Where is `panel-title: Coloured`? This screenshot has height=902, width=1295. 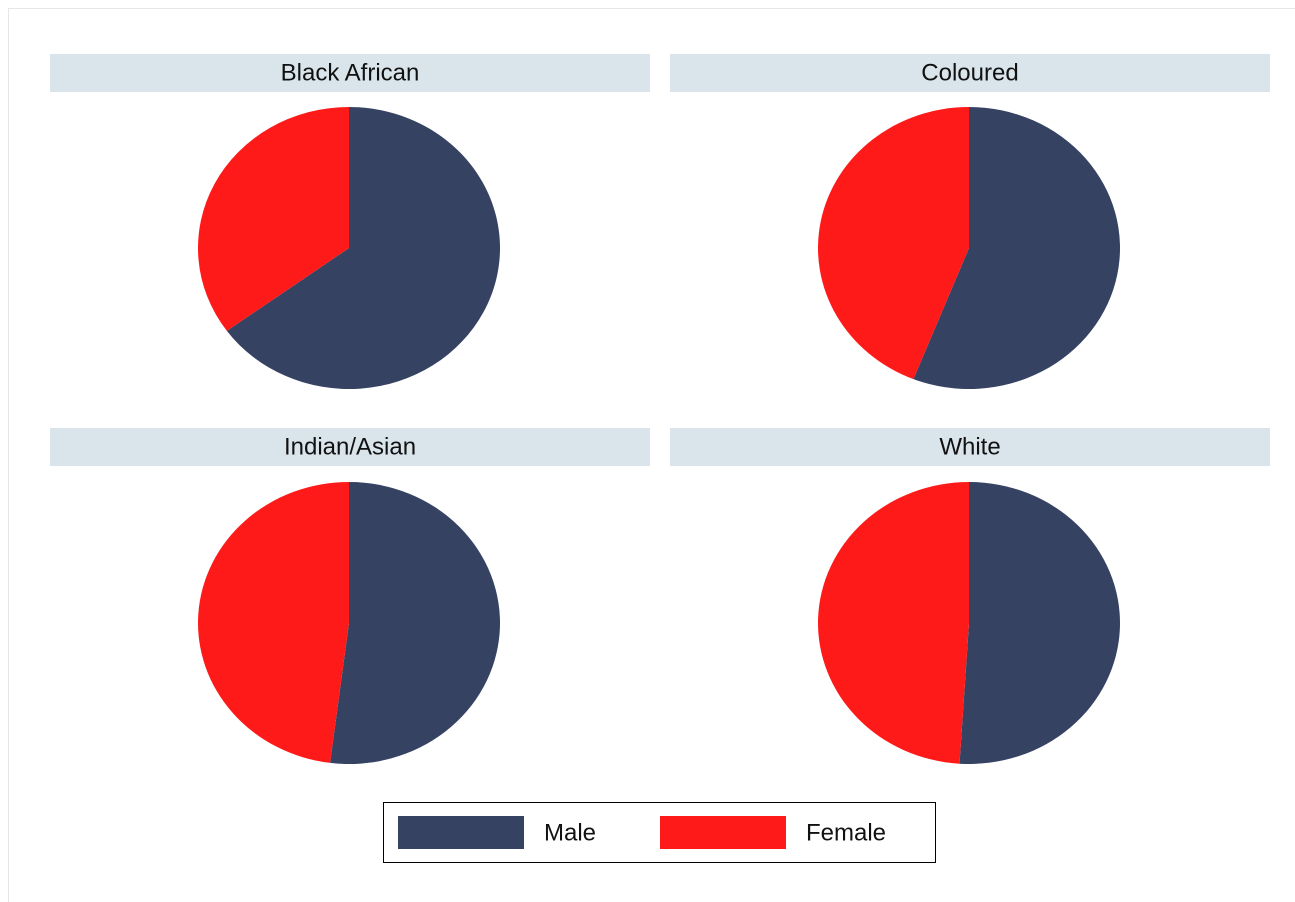 panel-title: Coloured is located at coordinates (969, 72).